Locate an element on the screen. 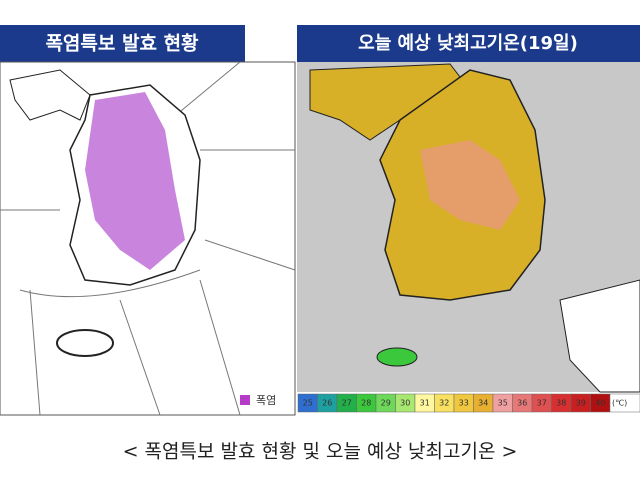 The width and height of the screenshot is (640, 484). scale-label: 35 is located at coordinates (503, 403).